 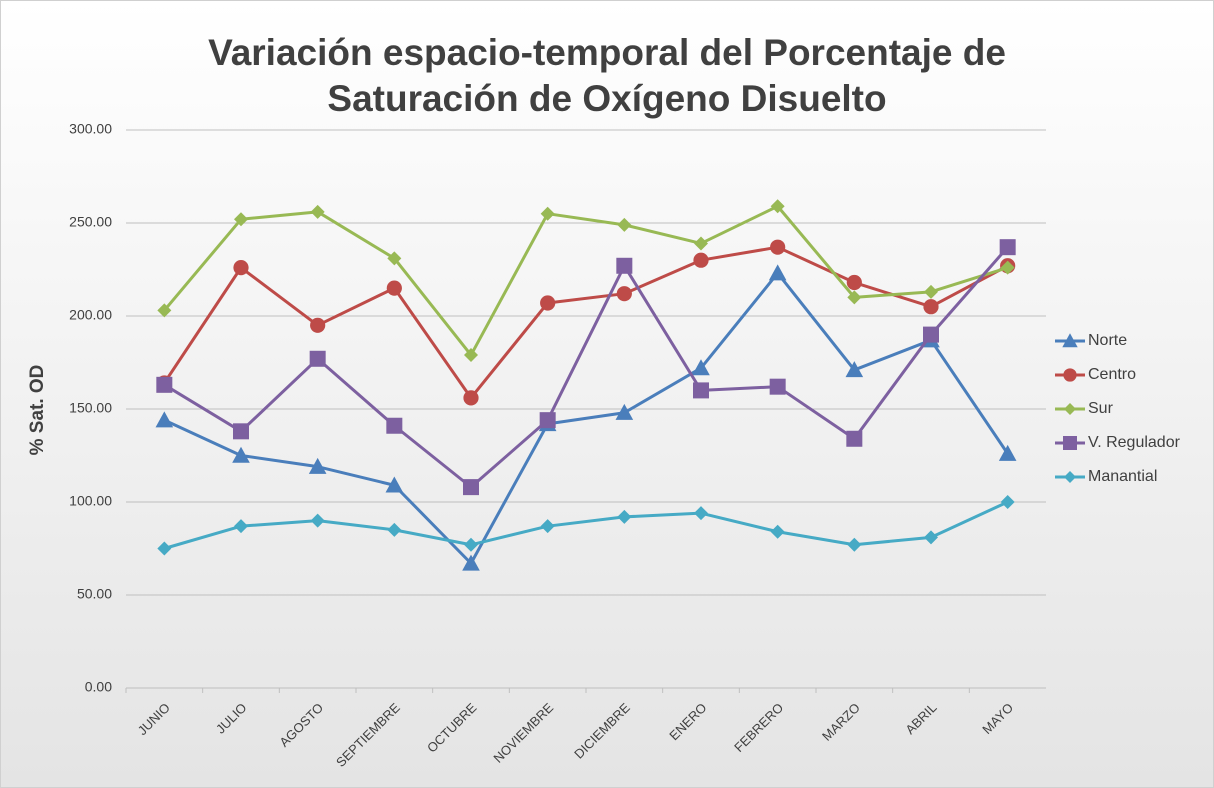 What do you see at coordinates (90, 129) in the screenshot?
I see `y-tick-label: 300.00` at bounding box center [90, 129].